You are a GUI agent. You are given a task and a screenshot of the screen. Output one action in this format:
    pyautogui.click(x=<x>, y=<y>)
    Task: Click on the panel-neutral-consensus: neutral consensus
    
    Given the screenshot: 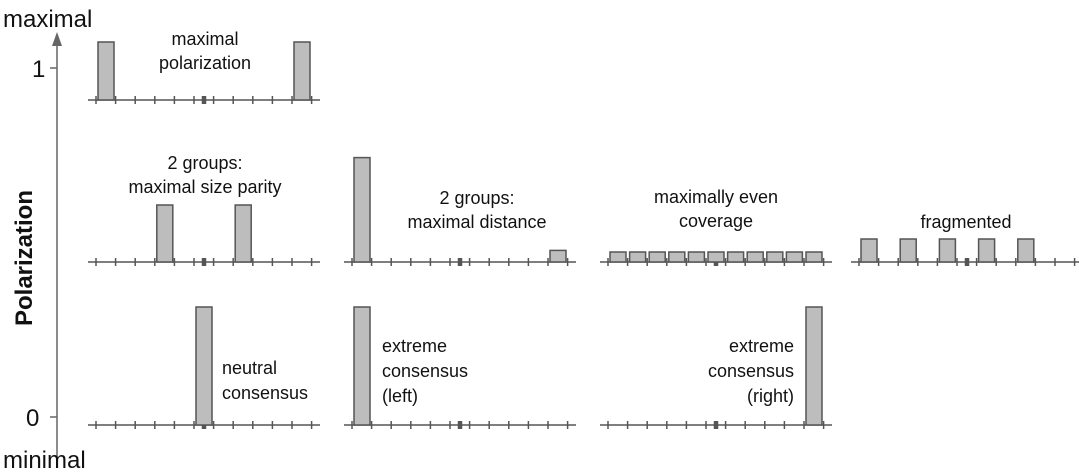 What is the action you would take?
    pyautogui.click(x=204, y=367)
    